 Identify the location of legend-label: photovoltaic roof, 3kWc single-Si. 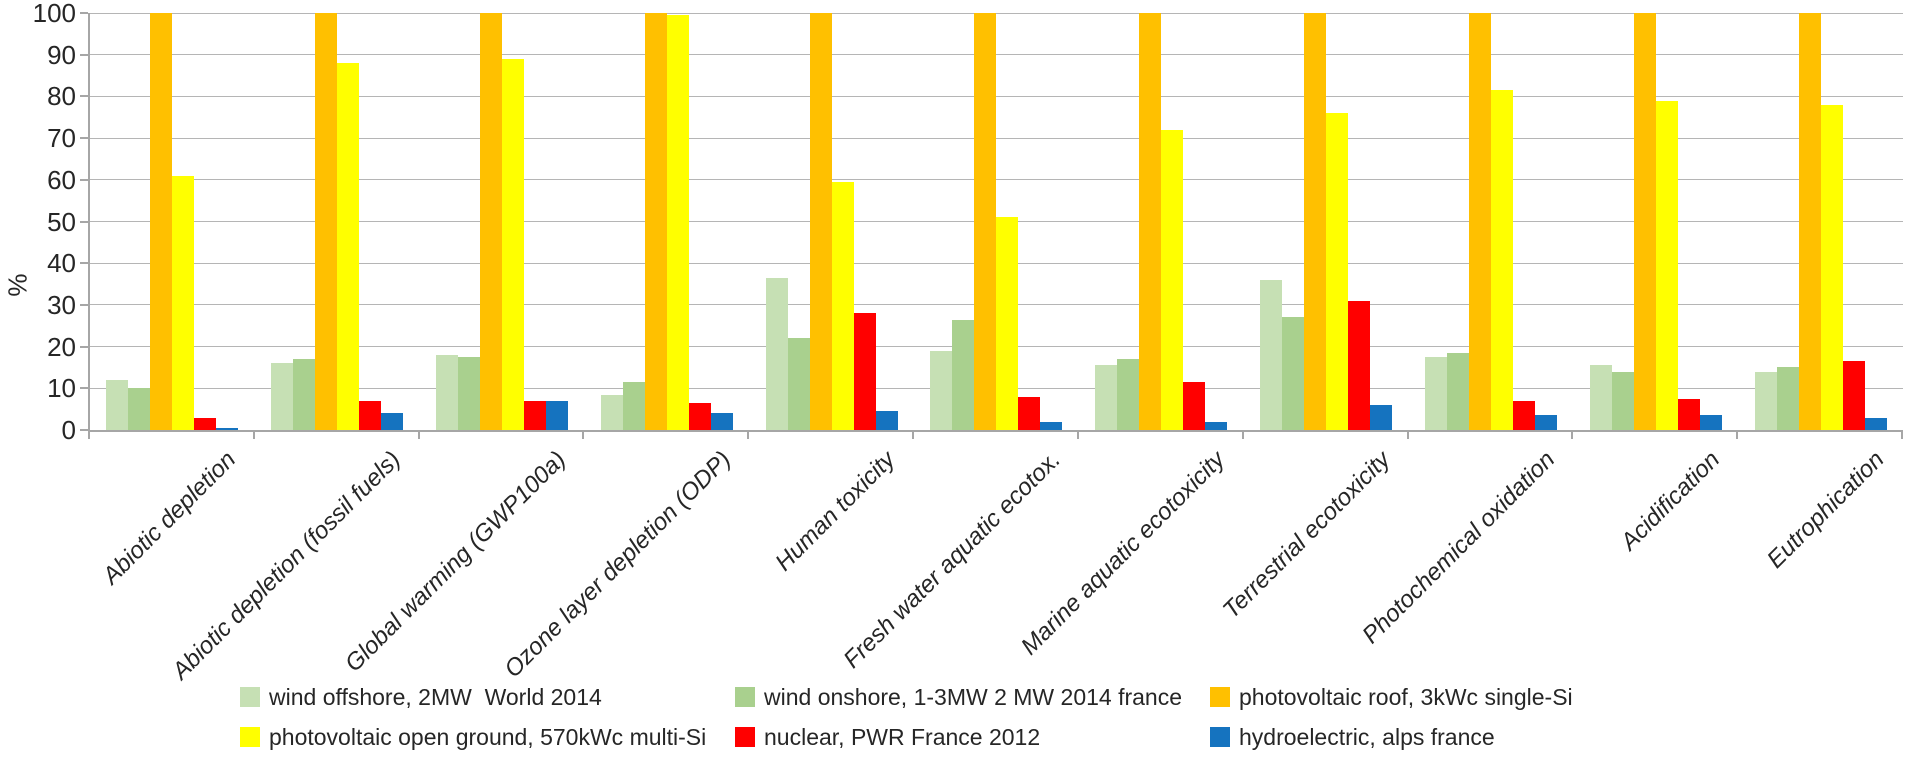
(1406, 696).